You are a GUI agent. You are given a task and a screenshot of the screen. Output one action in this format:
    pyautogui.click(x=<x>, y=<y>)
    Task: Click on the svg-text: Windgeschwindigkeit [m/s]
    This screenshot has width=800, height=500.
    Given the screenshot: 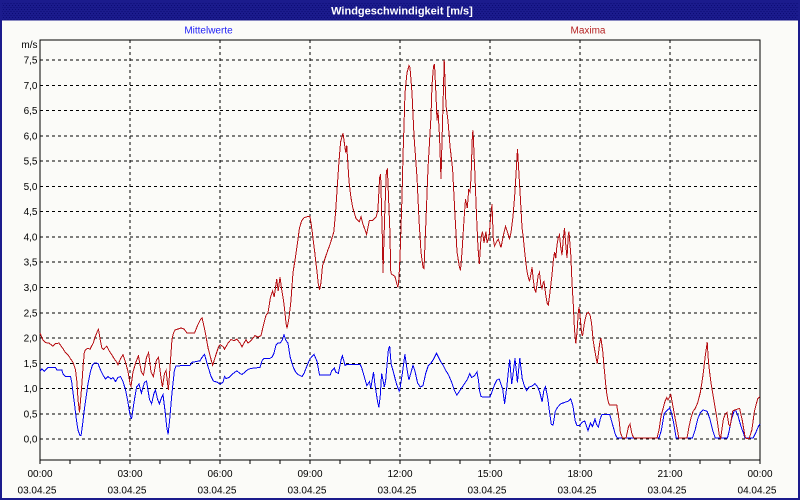 What is the action you would take?
    pyautogui.click(x=402, y=12)
    